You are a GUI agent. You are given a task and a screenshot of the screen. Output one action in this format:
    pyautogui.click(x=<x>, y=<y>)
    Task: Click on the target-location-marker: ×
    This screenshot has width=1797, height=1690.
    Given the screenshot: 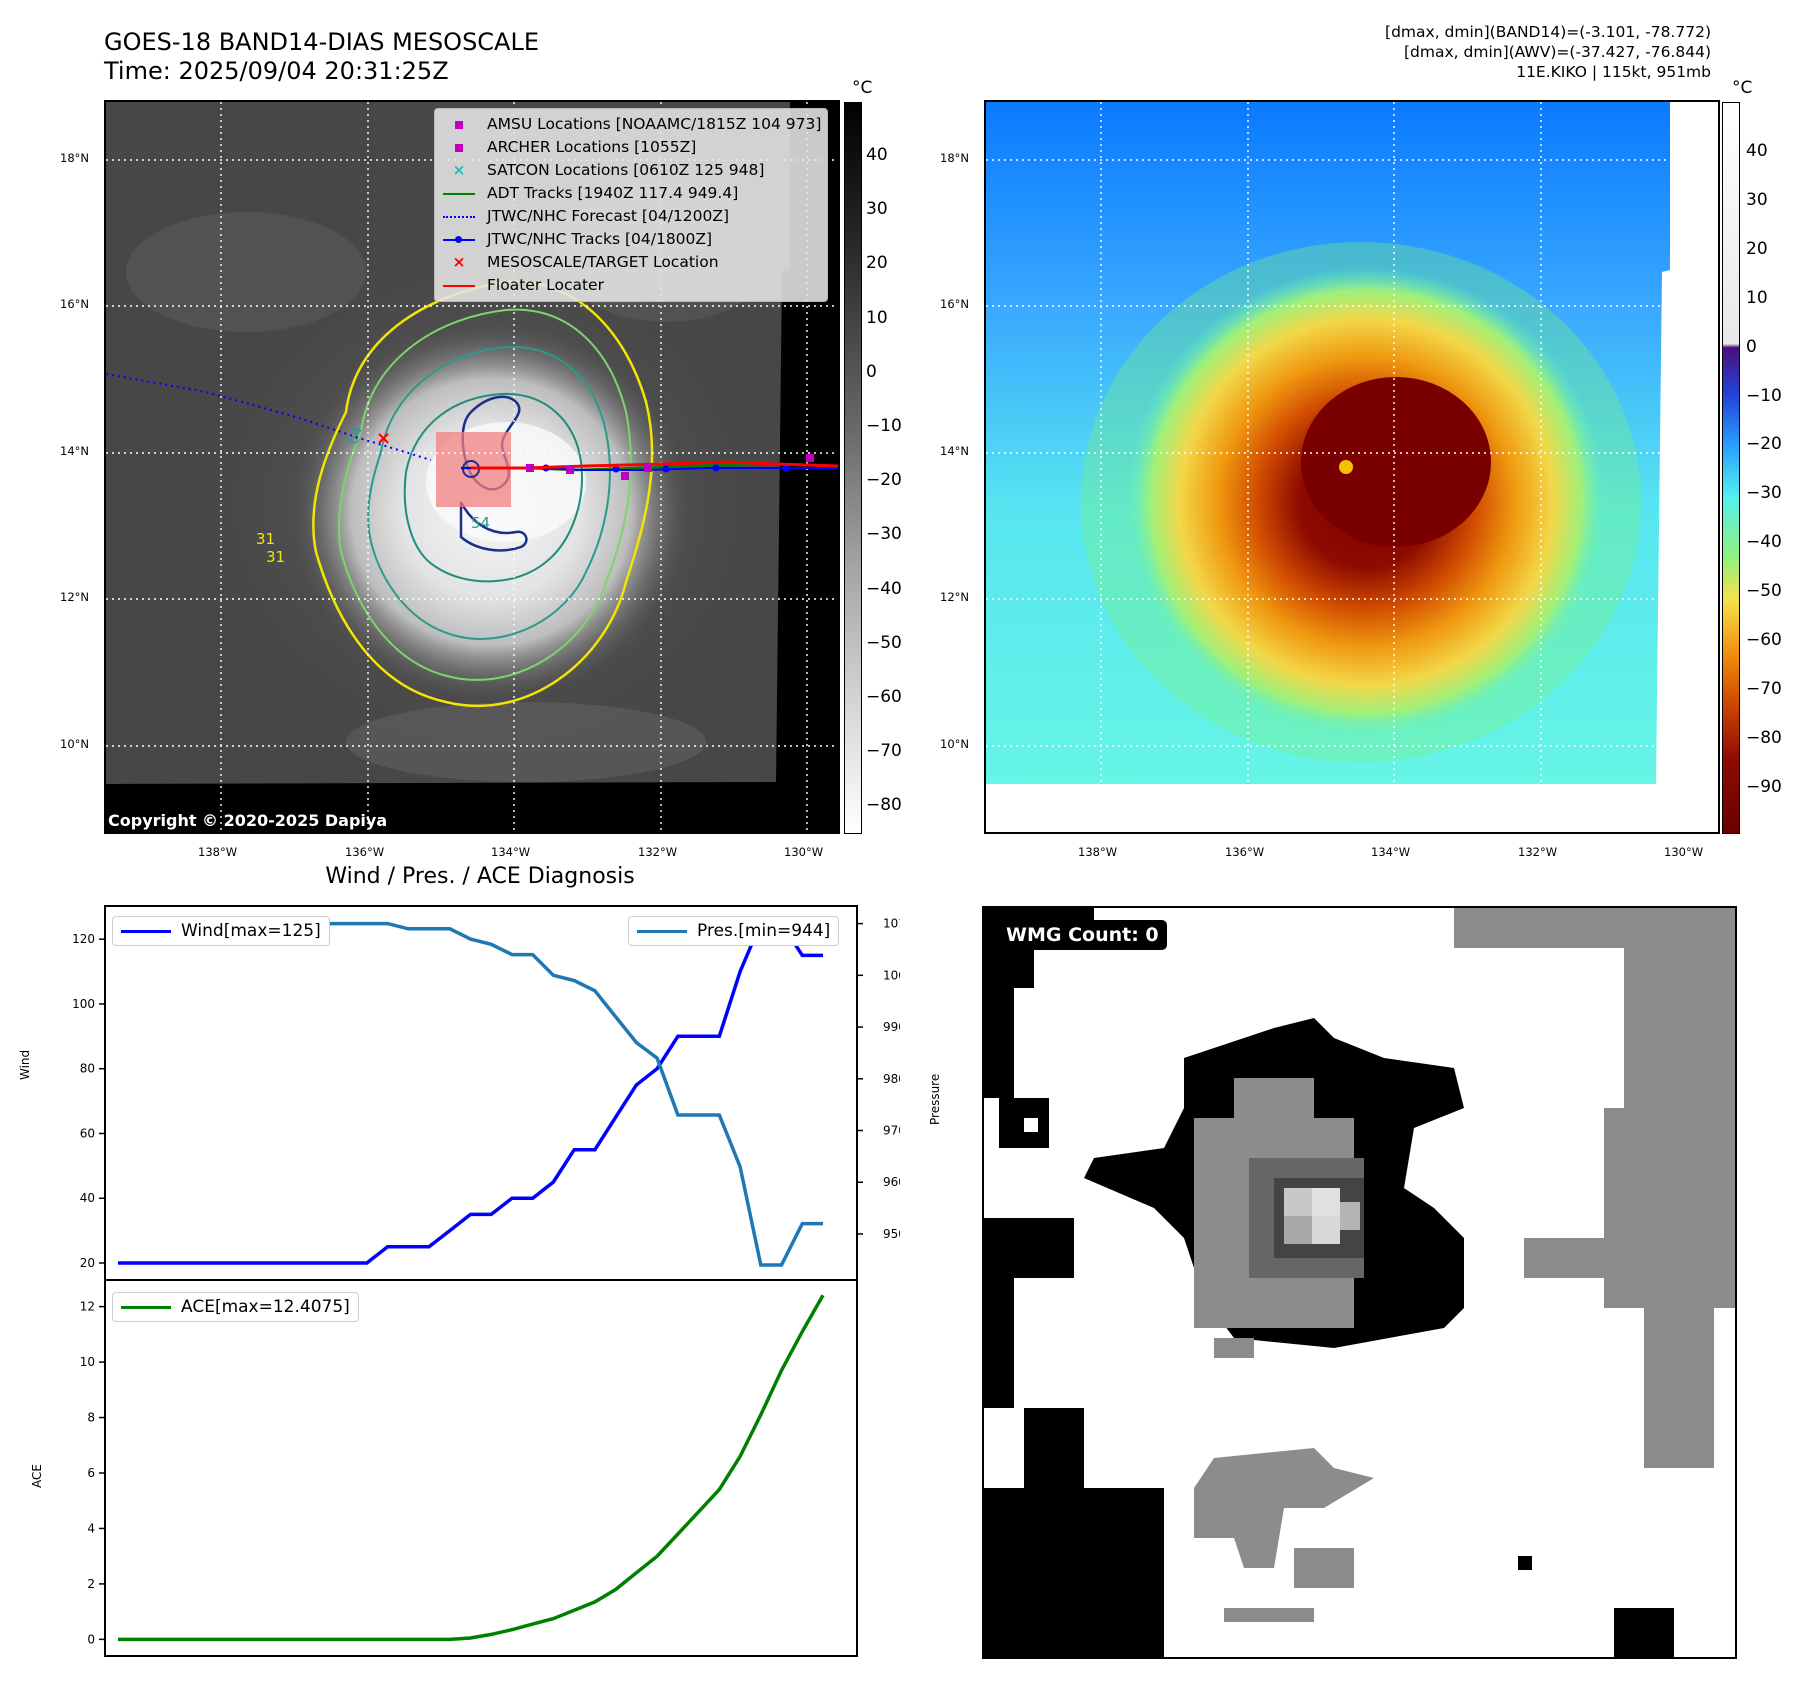 What is the action you would take?
    pyautogui.click(x=383, y=438)
    